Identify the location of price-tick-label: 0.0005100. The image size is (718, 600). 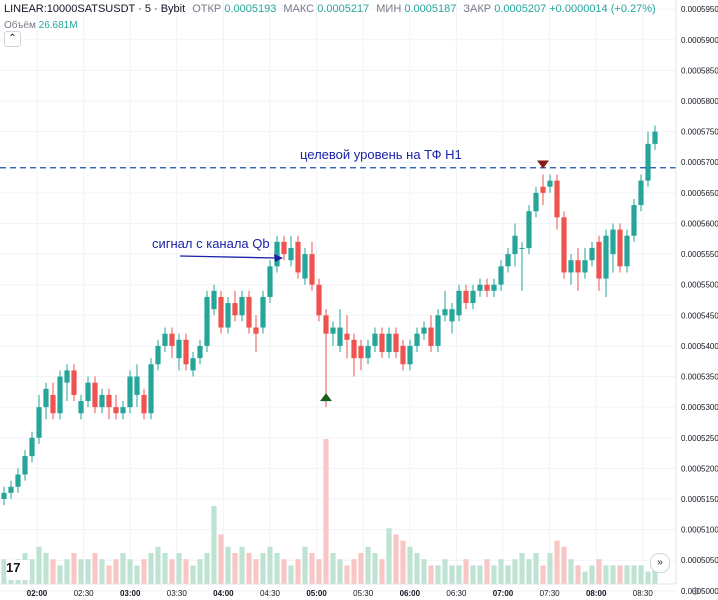
(699, 530).